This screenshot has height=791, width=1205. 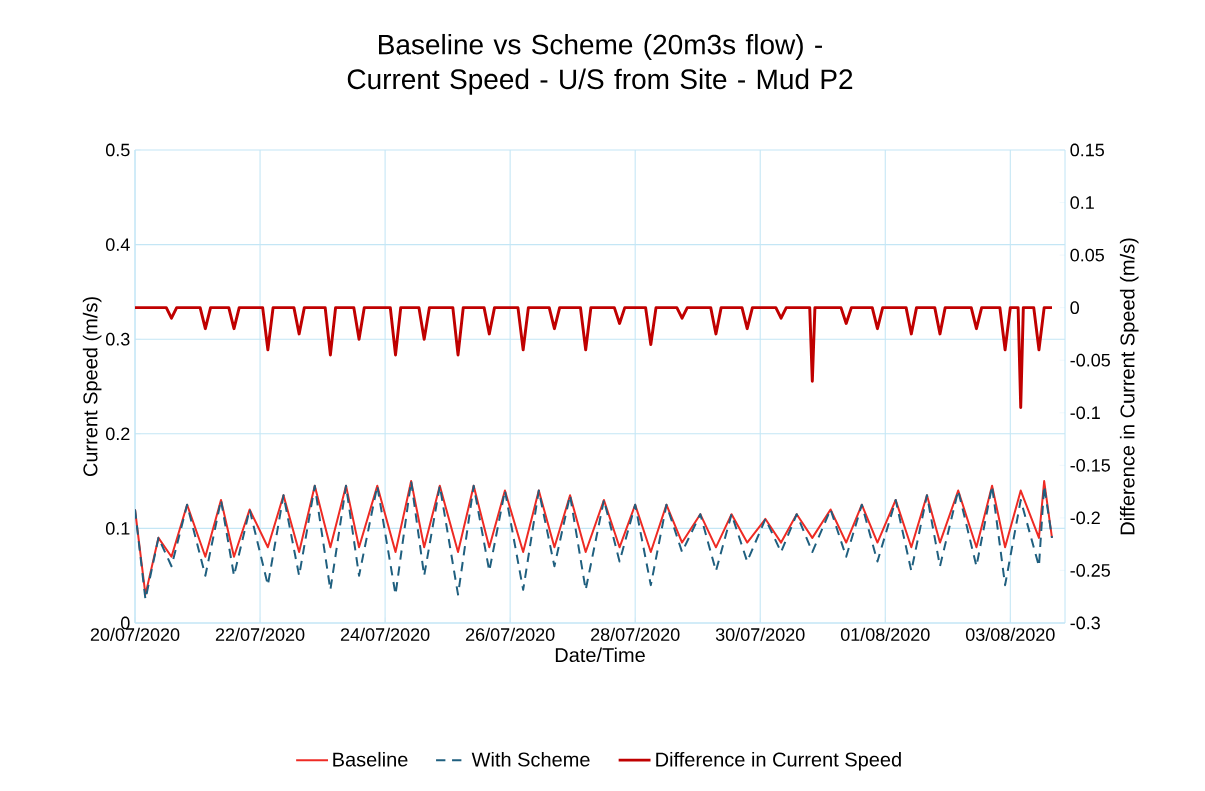 What do you see at coordinates (385, 634) in the screenshot?
I see `x-tick-label: 24/07/2020` at bounding box center [385, 634].